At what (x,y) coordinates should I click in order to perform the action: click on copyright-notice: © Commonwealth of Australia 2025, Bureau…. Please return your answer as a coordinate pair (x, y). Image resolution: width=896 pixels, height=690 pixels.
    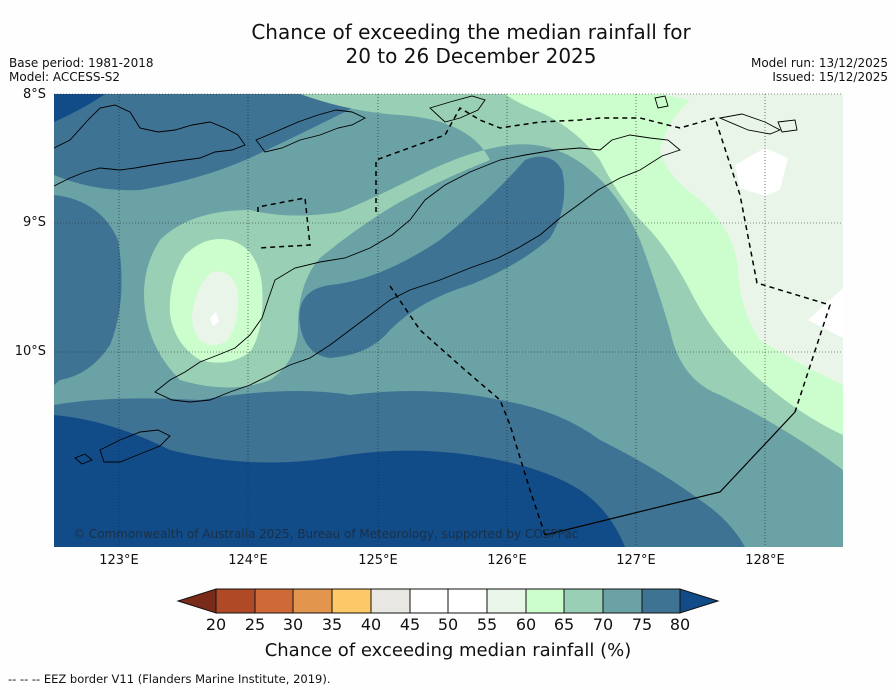
    Looking at the image, I should click on (326, 534).